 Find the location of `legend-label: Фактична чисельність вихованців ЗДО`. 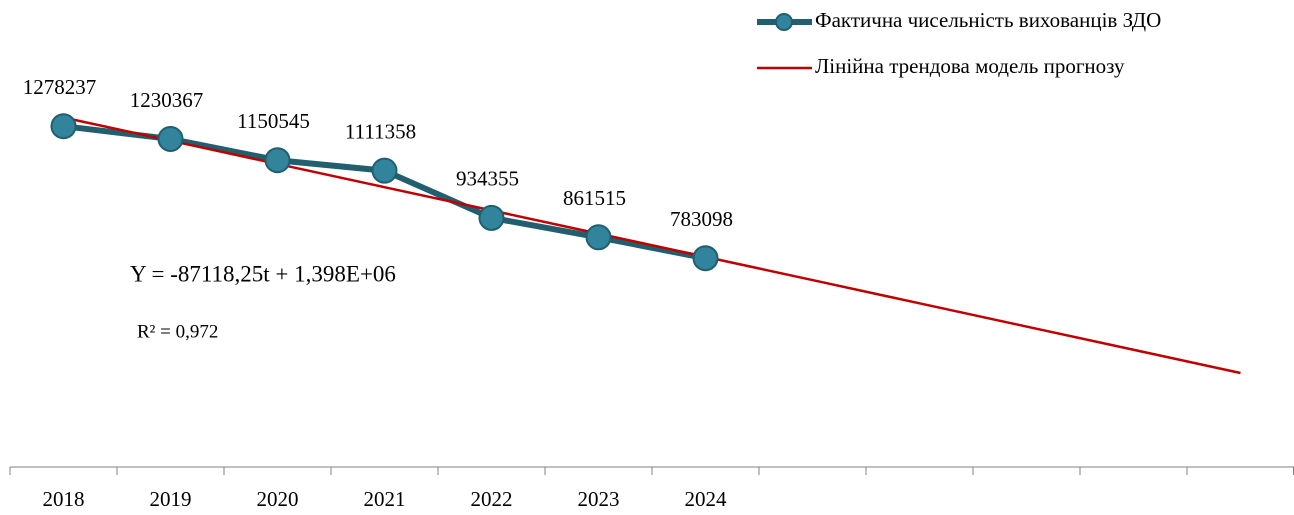

legend-label: Фактична чисельність вихованців ЗДО is located at coordinates (988, 20).